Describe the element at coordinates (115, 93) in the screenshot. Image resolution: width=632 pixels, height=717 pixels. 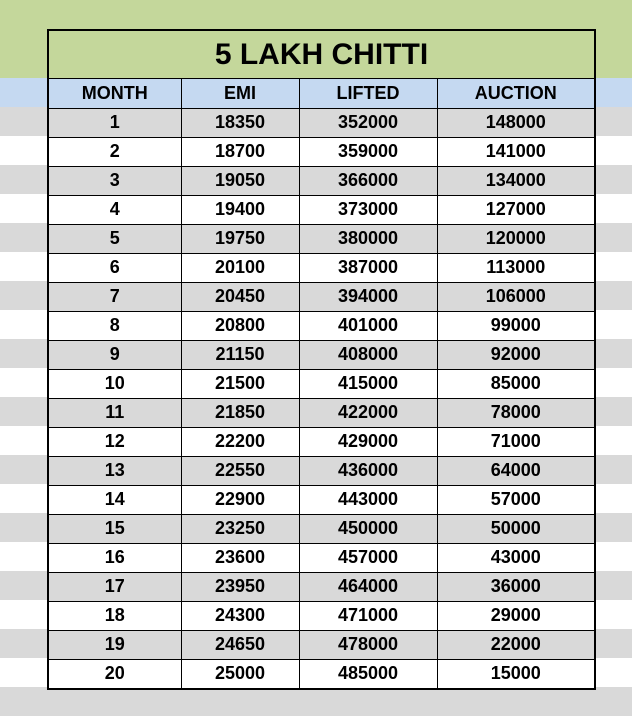
I see `column-header-month: MONTH` at that location.